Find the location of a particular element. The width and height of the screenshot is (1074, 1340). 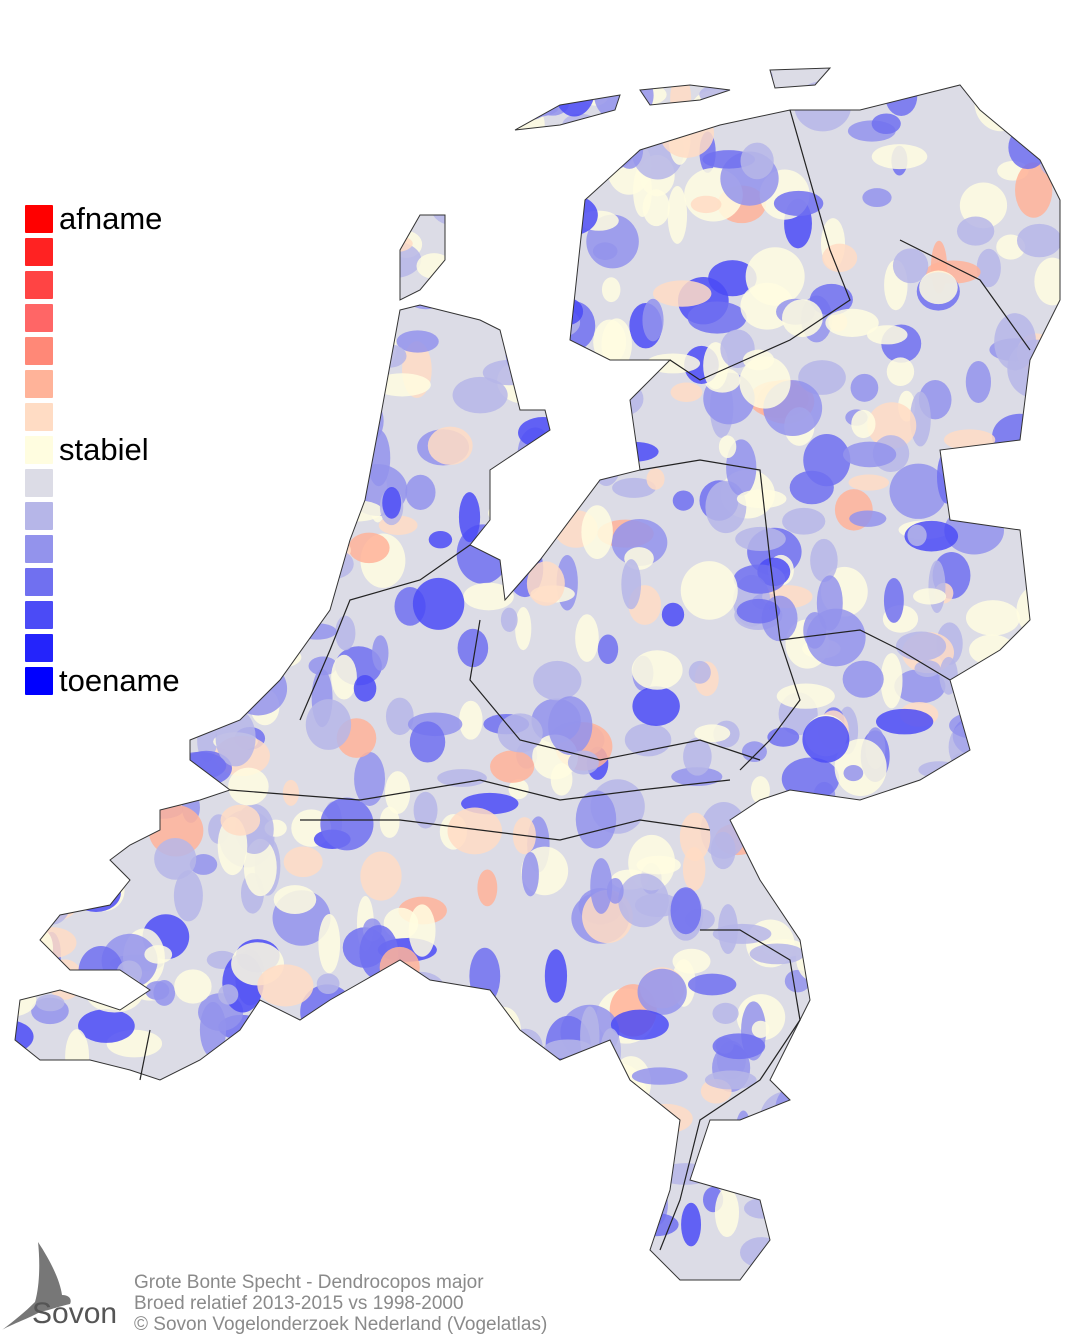

legend-swatch is located at coordinates (39, 582).